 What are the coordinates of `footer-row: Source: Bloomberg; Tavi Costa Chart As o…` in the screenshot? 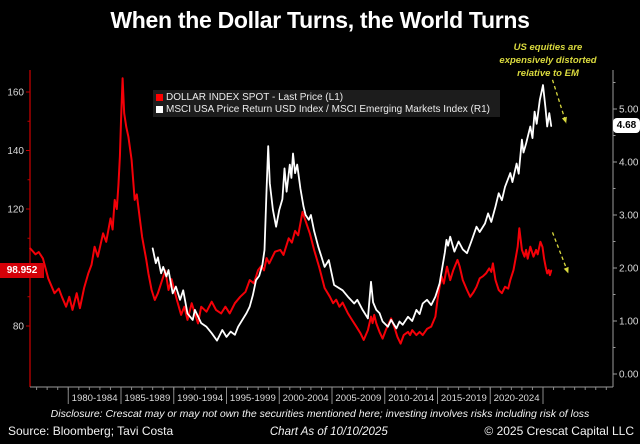 It's located at (321, 431).